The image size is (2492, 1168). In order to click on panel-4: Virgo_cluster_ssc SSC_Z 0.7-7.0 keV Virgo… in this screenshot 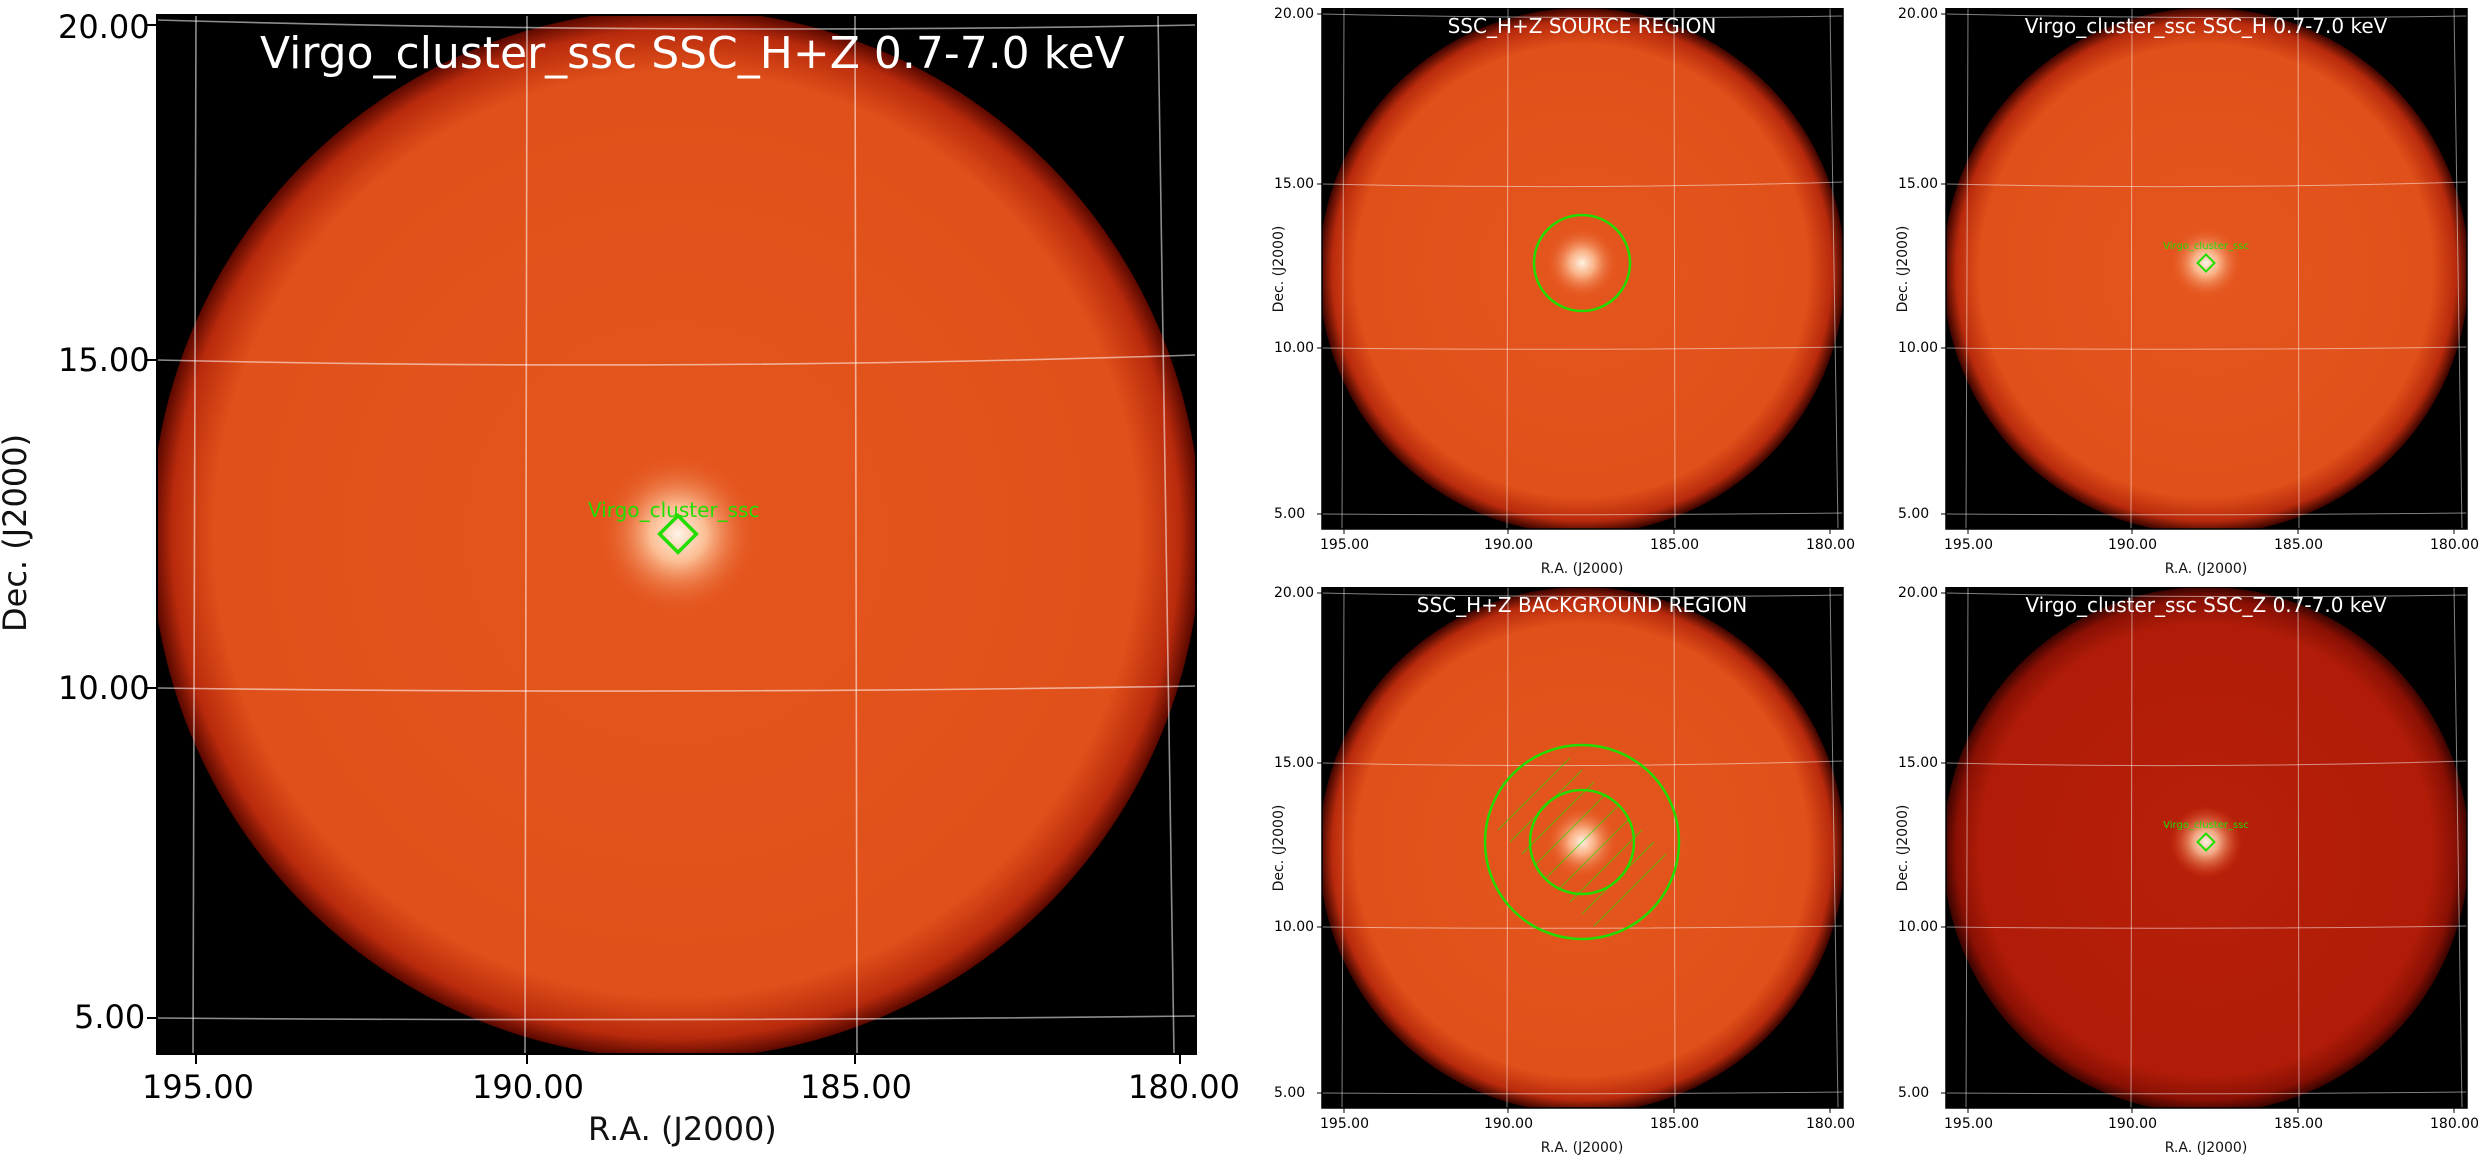, I will do `click(2186, 876)`.